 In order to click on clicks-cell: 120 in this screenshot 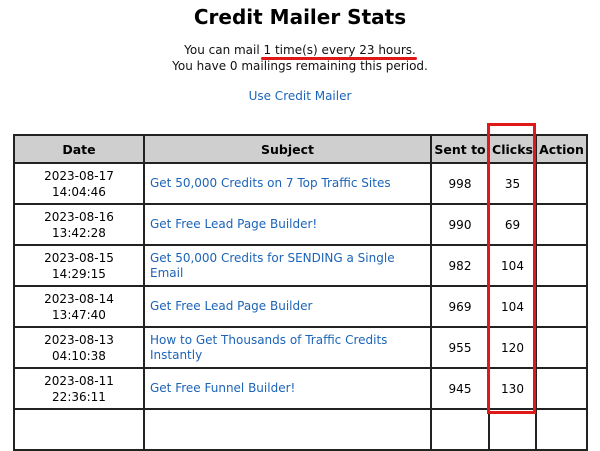, I will do `click(512, 347)`.